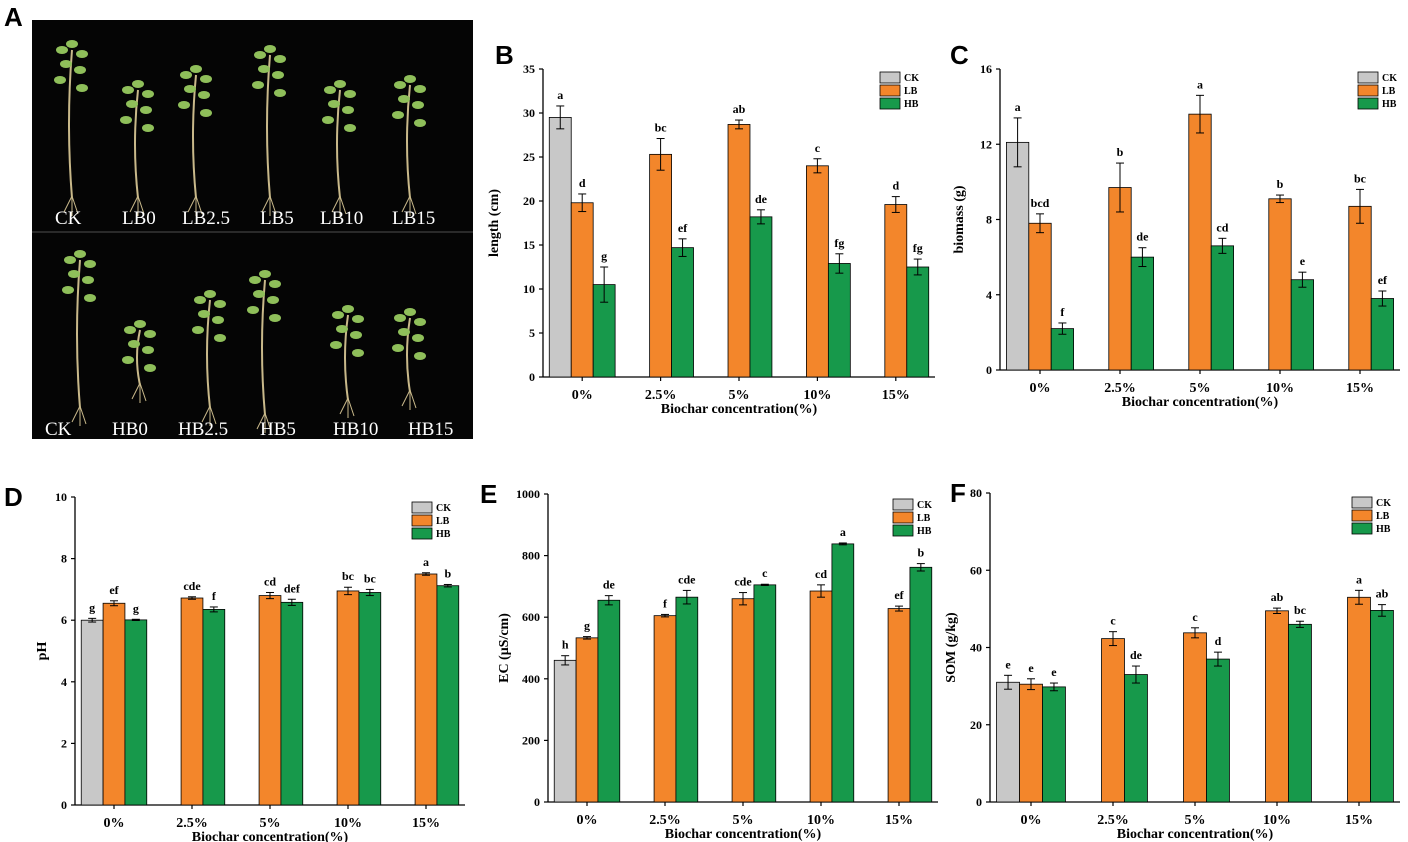 Image resolution: width=1408 pixels, height=842 pixels. I want to click on y-tick-label: 2, so click(64, 743).